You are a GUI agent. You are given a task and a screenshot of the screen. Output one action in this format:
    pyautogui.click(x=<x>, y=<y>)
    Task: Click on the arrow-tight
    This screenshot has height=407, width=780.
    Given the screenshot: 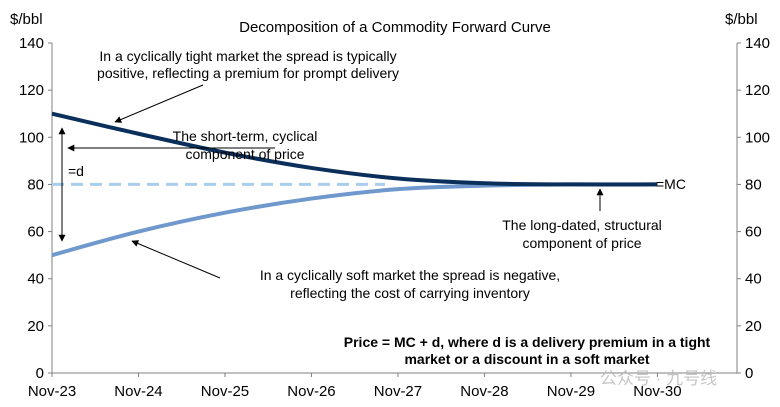 What is the action you would take?
    pyautogui.click(x=159, y=103)
    